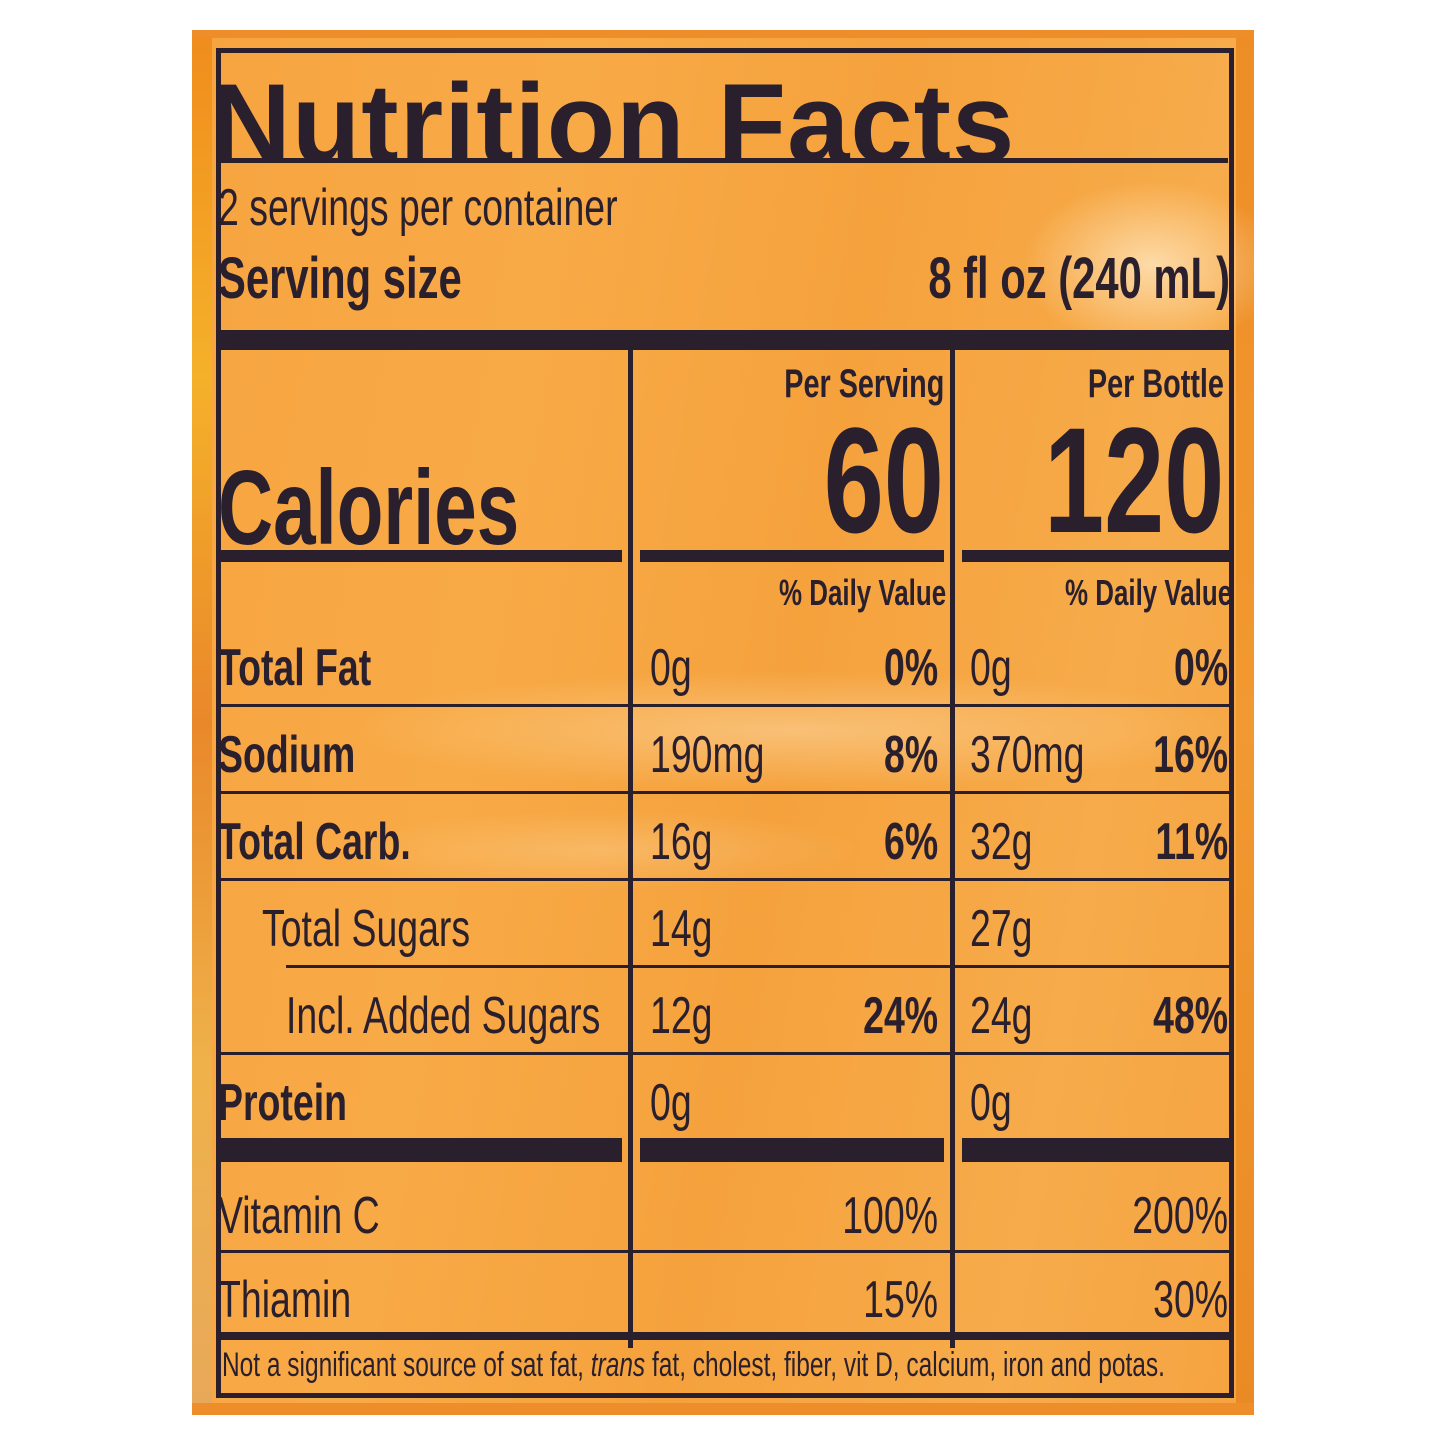 The width and height of the screenshot is (1445, 1445). Describe the element at coordinates (681, 929) in the screenshot. I see `serving-amount: 14g` at that location.